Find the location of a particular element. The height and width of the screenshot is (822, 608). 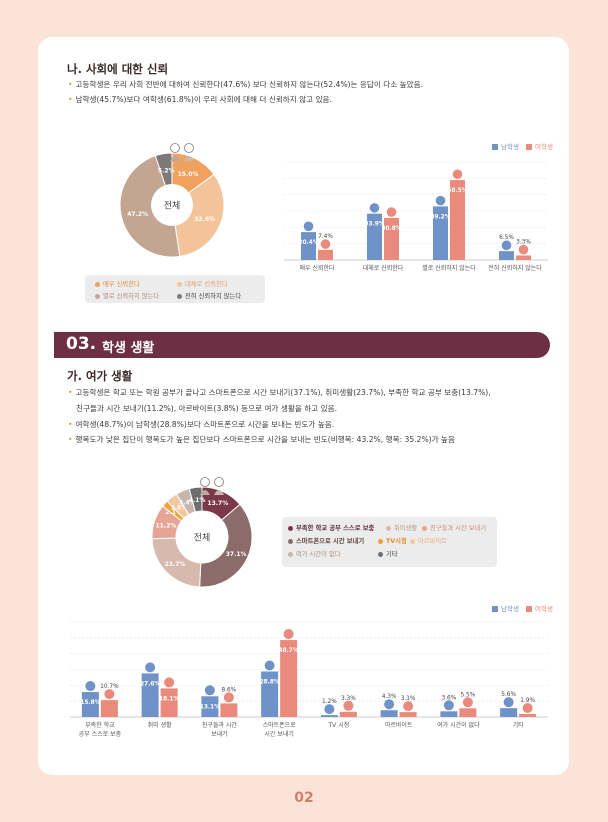

page-number: 02 is located at coordinates (304, 798).